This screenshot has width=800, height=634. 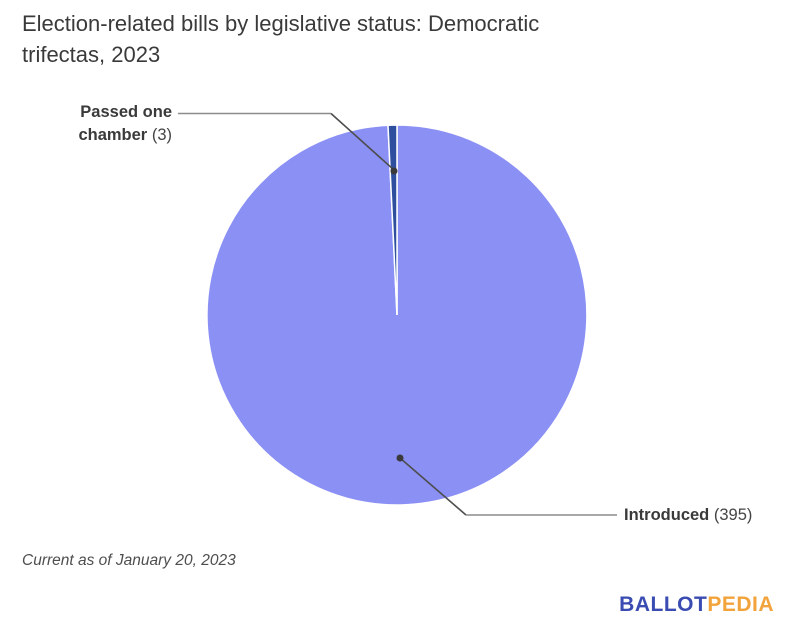 What do you see at coordinates (733, 515) in the screenshot?
I see `introduced-label-count: (395)` at bounding box center [733, 515].